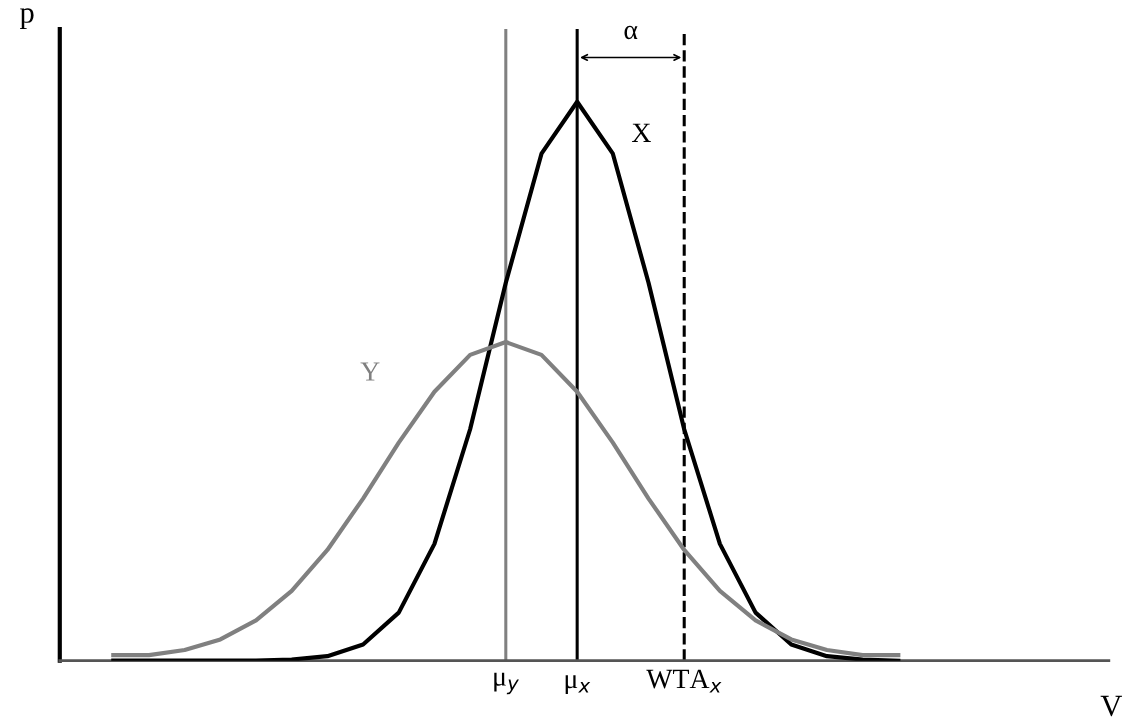 The image size is (1128, 726). What do you see at coordinates (370, 371) in the screenshot?
I see `series-label: Y` at bounding box center [370, 371].